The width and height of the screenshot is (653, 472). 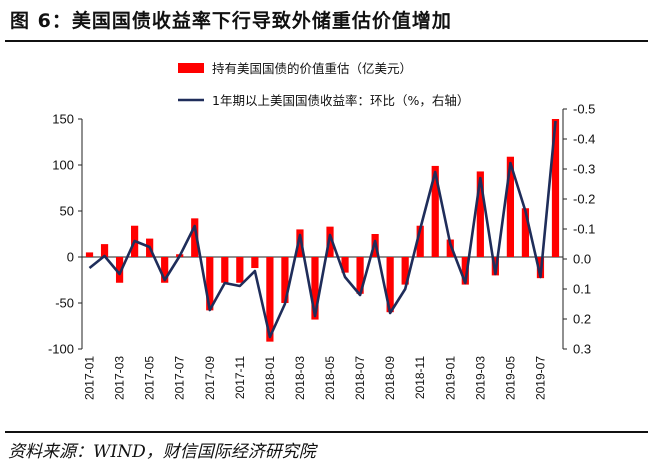 What do you see at coordinates (191, 68) in the screenshot?
I see `legend-swatch-bar` at bounding box center [191, 68].